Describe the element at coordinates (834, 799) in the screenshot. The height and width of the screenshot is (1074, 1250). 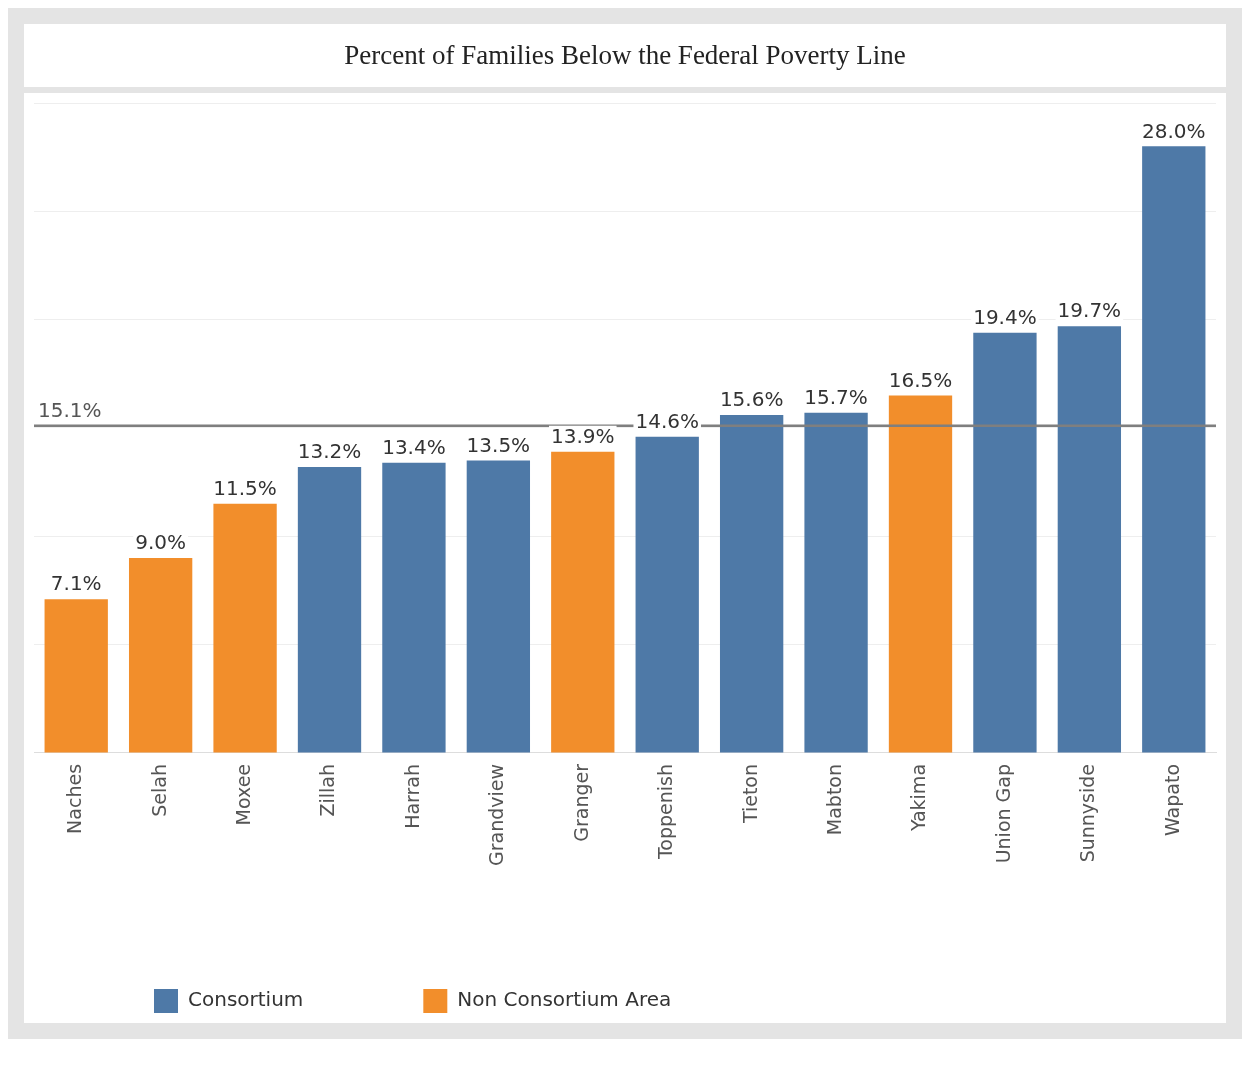
I see `x-tick-label: Mabton` at that location.